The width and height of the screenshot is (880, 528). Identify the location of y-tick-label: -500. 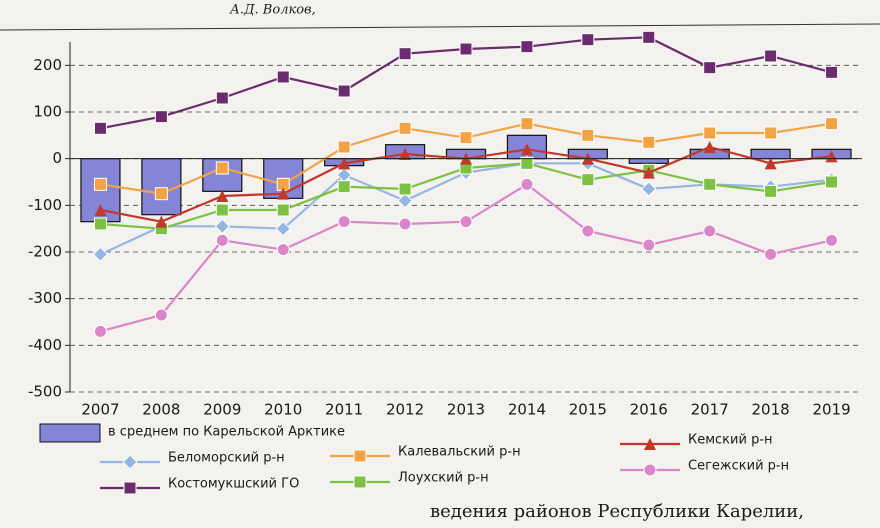
(45, 392).